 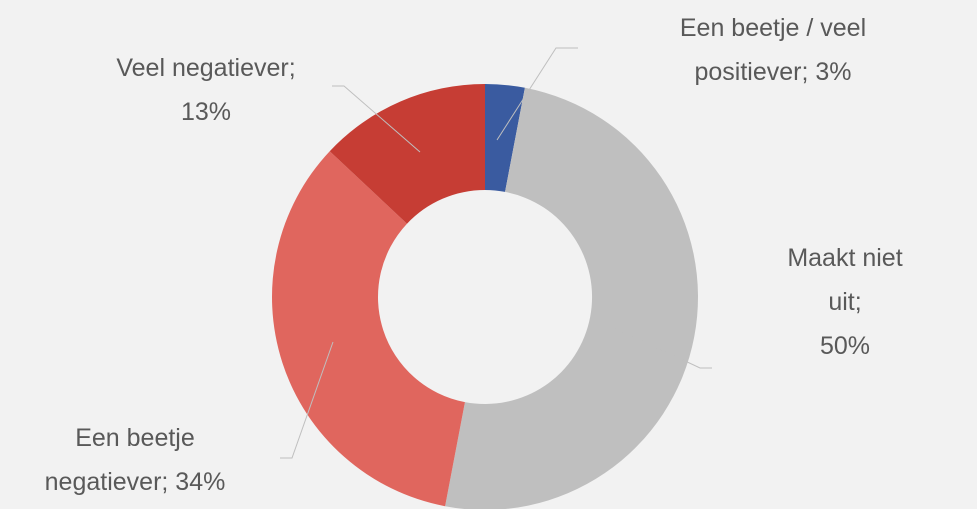 I want to click on data-label: Een beetje negatiever; 34%, so click(x=135, y=460).